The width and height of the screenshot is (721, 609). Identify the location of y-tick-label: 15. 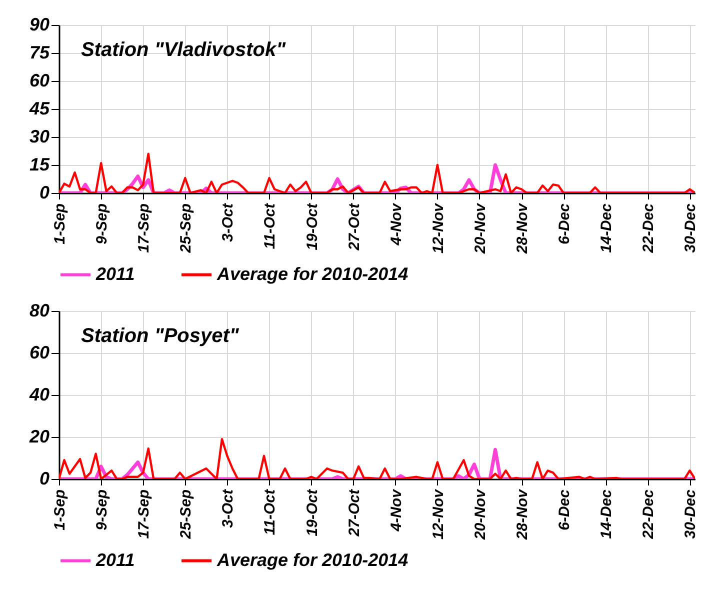
(39, 164).